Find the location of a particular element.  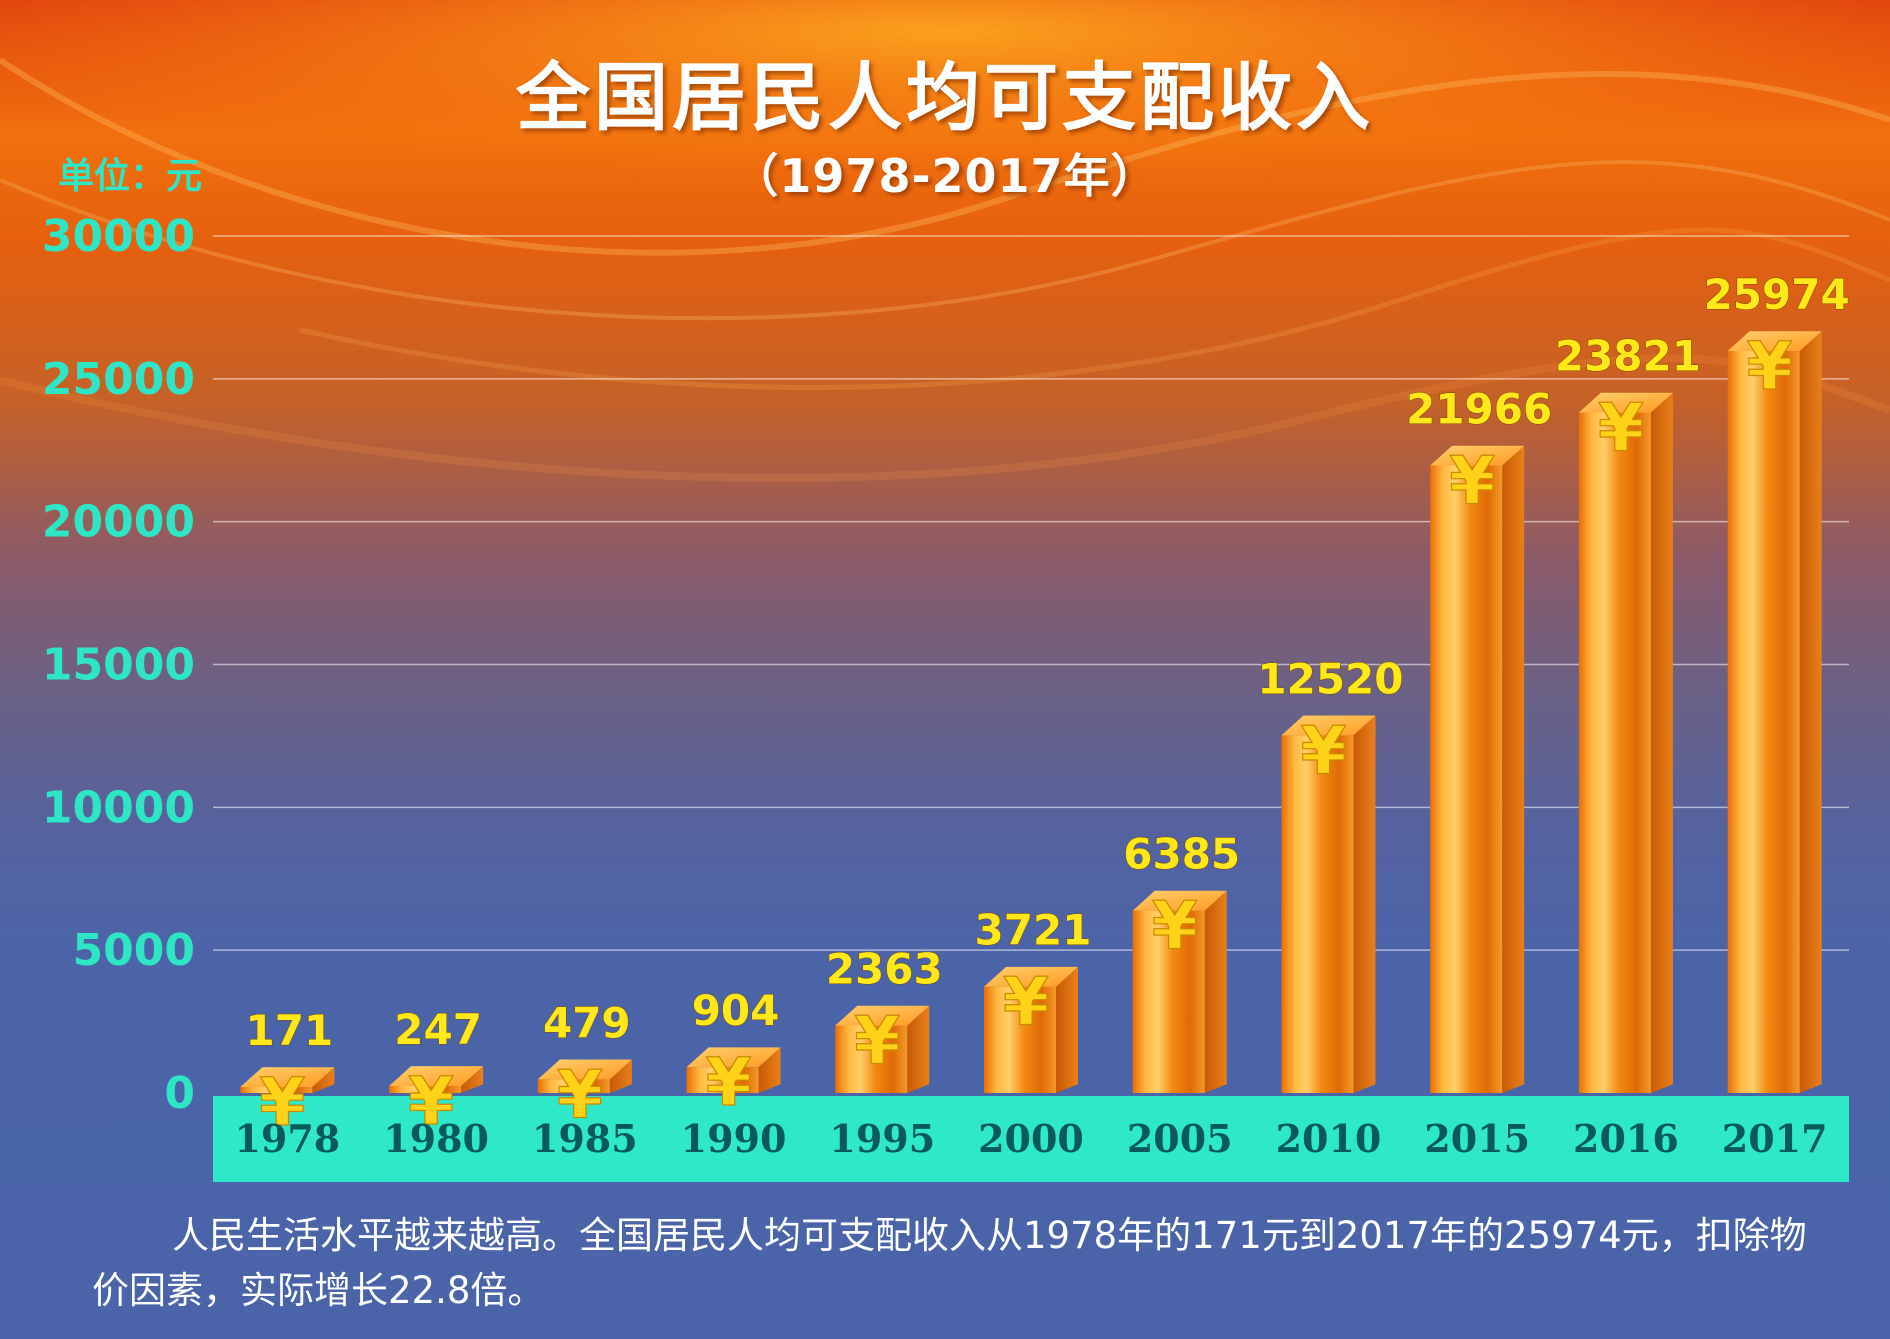

x-tick-label: 1980 is located at coordinates (436, 1138).